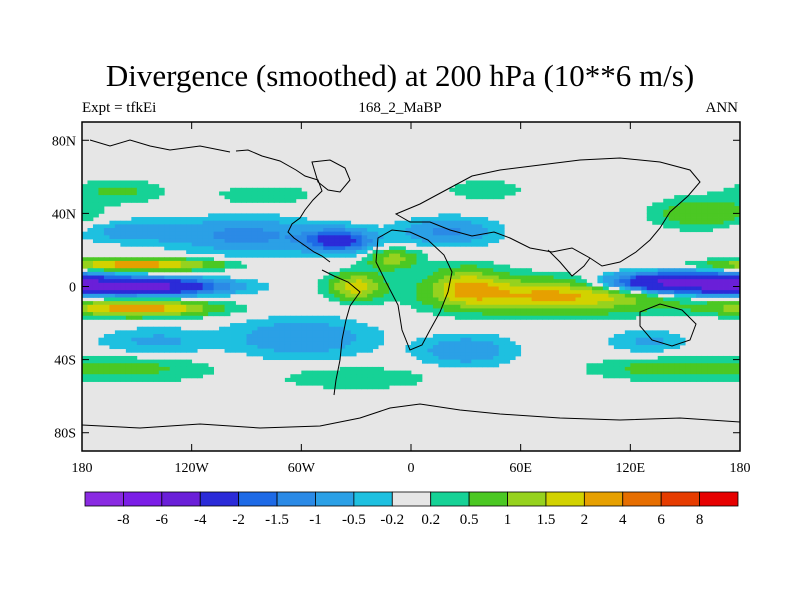 This screenshot has height=600, width=800. I want to click on season-label: ANN, so click(722, 108).